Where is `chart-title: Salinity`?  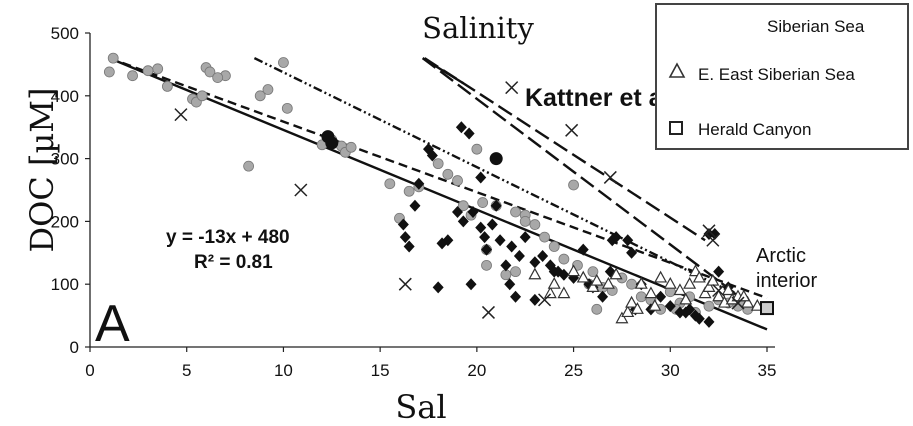 chart-title: Salinity is located at coordinates (478, 28).